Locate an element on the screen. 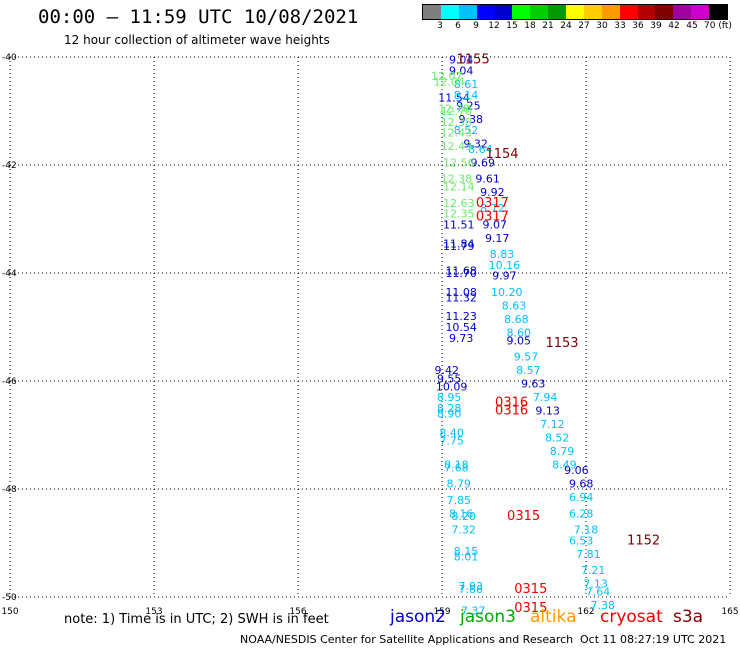 This screenshot has width=740, height=650. color-scale-label: 18 is located at coordinates (530, 26).